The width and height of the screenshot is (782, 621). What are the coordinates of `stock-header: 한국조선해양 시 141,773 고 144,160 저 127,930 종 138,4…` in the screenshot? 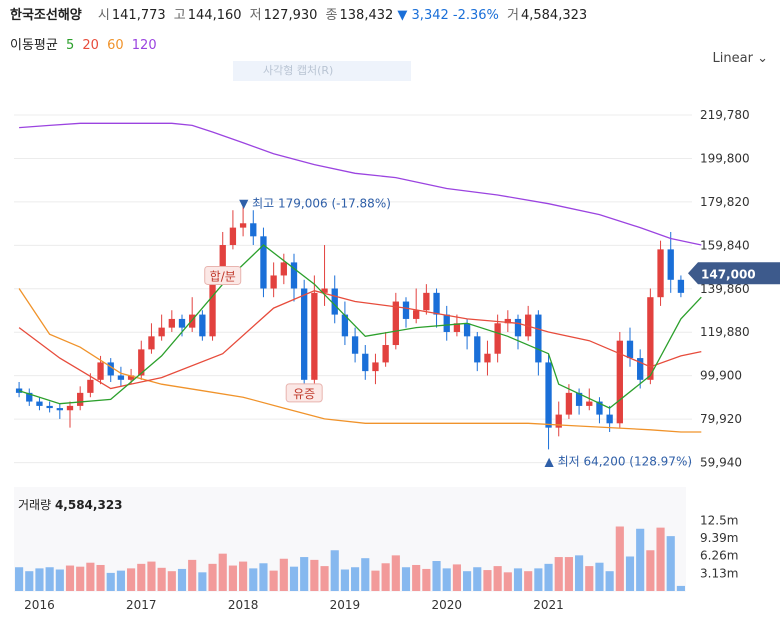 It's located at (298, 13).